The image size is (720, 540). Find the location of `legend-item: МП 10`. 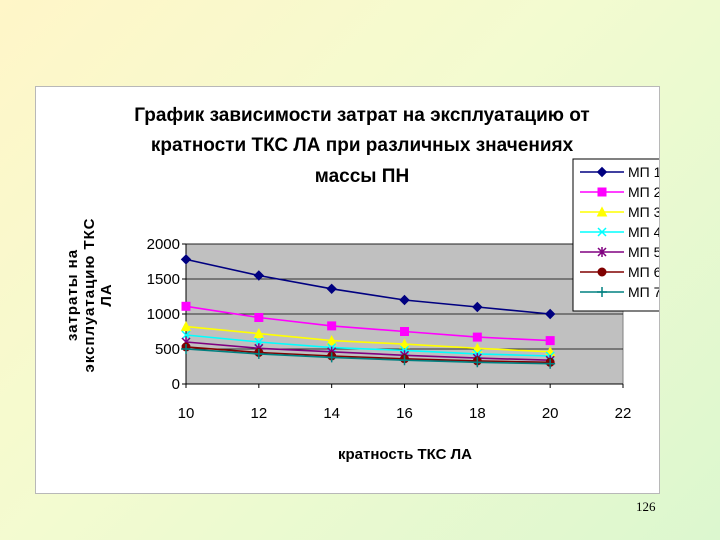

legend-item: МП 10 is located at coordinates (619, 172).